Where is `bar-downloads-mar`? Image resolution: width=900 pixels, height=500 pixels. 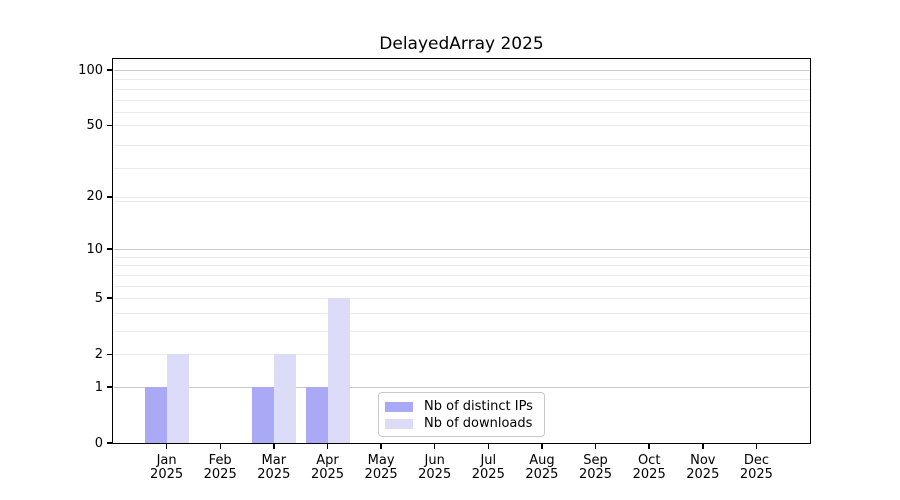 bar-downloads-mar is located at coordinates (284, 398).